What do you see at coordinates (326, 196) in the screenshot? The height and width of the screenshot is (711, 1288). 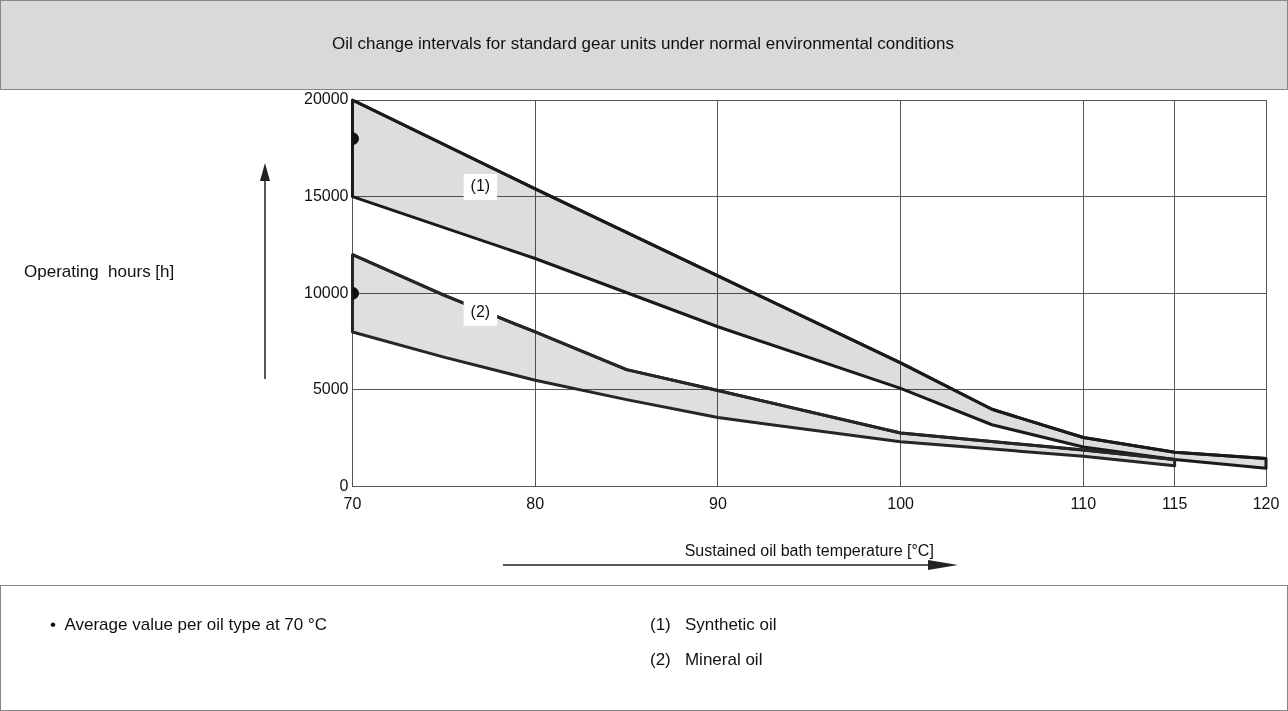 I see `y-tick-label: 15000` at bounding box center [326, 196].